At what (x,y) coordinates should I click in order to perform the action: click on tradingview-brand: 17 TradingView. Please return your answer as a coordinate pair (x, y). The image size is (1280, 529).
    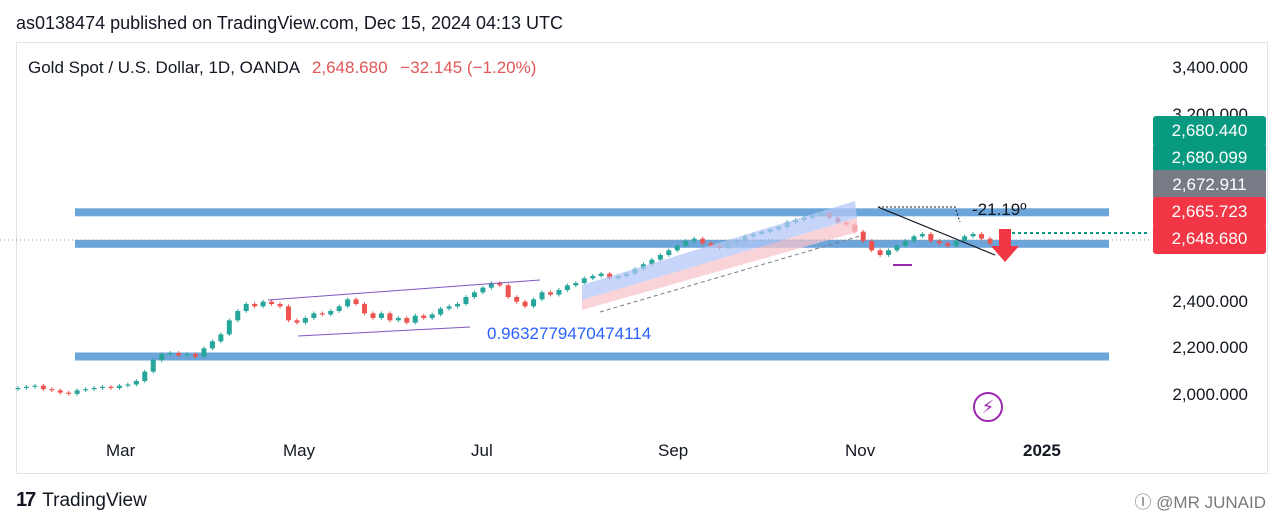
    Looking at the image, I should click on (81, 500).